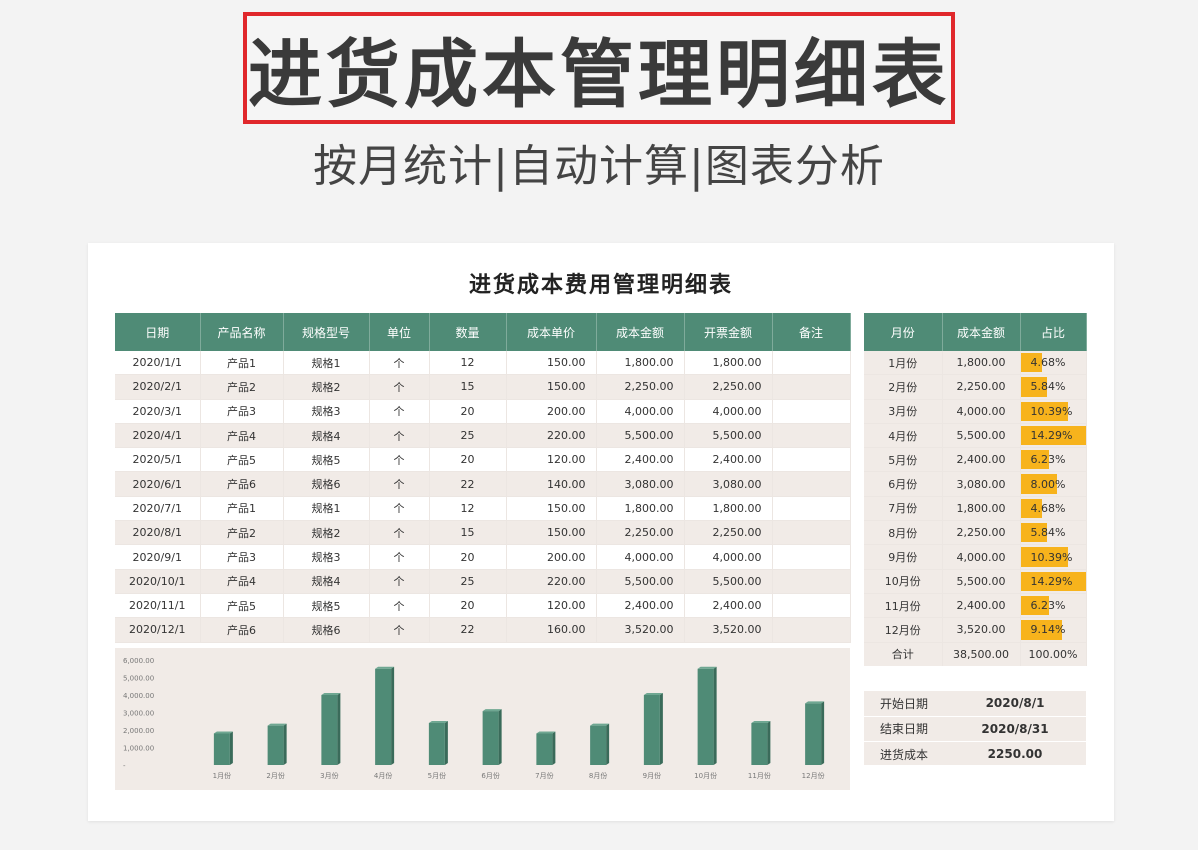 Image resolution: width=1198 pixels, height=850 pixels. I want to click on table-cell: 2020/9/1, so click(158, 557).